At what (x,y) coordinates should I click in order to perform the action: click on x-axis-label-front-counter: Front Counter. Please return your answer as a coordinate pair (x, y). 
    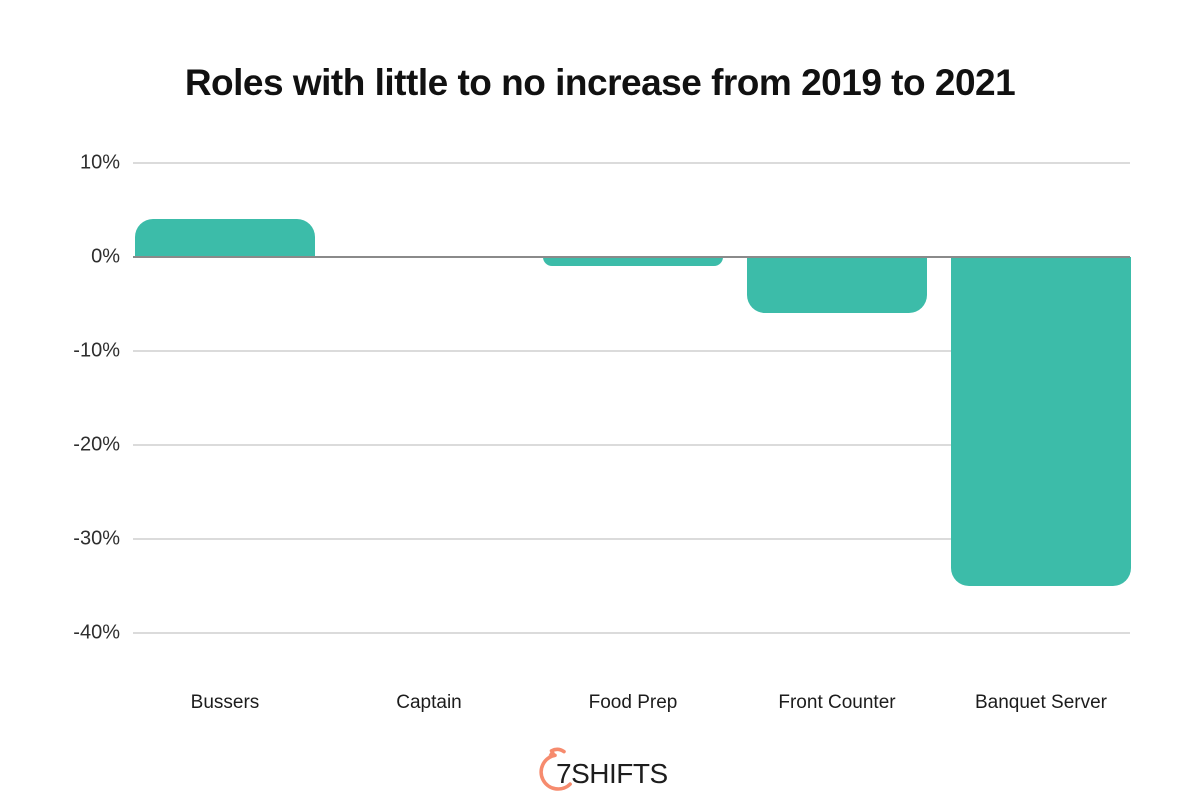
    Looking at the image, I should click on (837, 702).